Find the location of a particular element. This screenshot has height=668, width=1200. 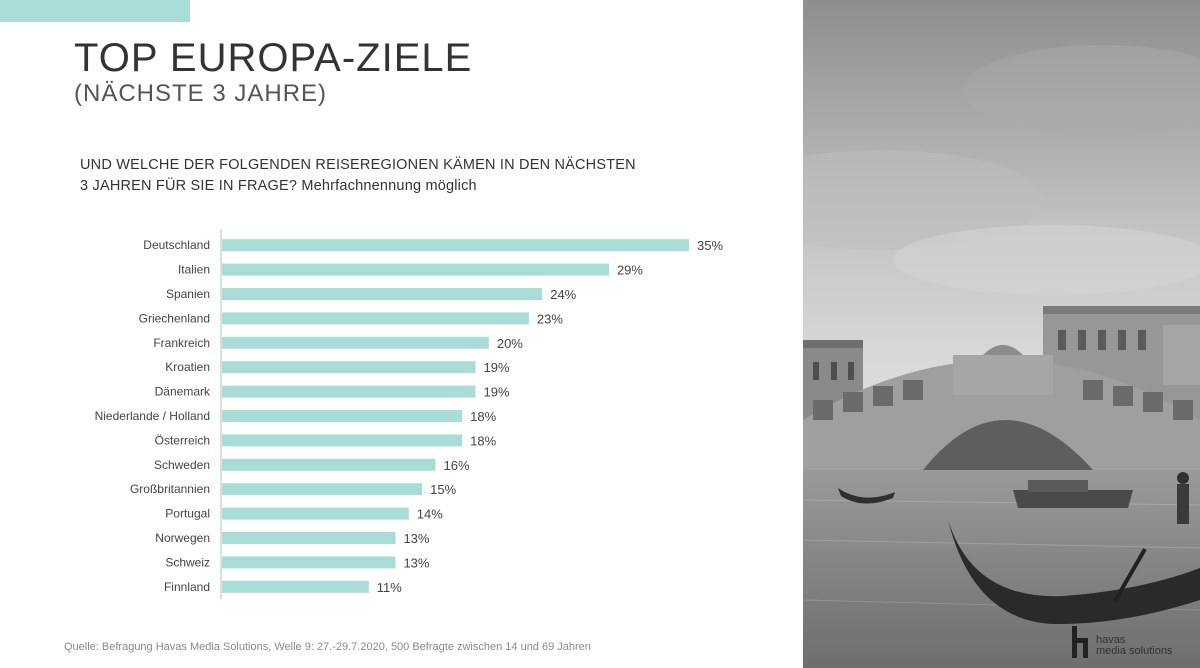

category-label: Finnland is located at coordinates (187, 587).